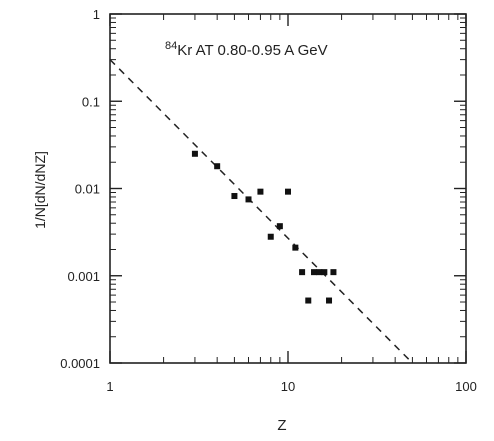  What do you see at coordinates (87, 189) in the screenshot?
I see `y-tick-label: 0.01` at bounding box center [87, 189].